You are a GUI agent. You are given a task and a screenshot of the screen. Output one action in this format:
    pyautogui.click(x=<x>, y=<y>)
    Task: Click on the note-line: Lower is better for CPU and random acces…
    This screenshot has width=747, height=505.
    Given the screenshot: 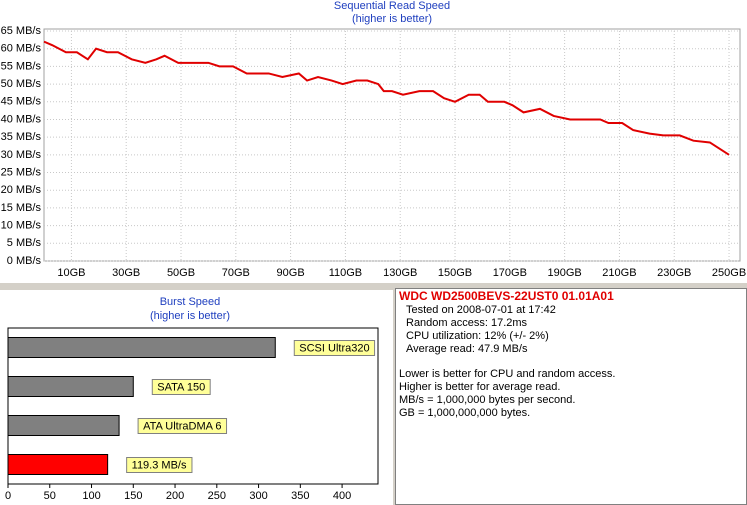 What is the action you would take?
    pyautogui.click(x=507, y=374)
    